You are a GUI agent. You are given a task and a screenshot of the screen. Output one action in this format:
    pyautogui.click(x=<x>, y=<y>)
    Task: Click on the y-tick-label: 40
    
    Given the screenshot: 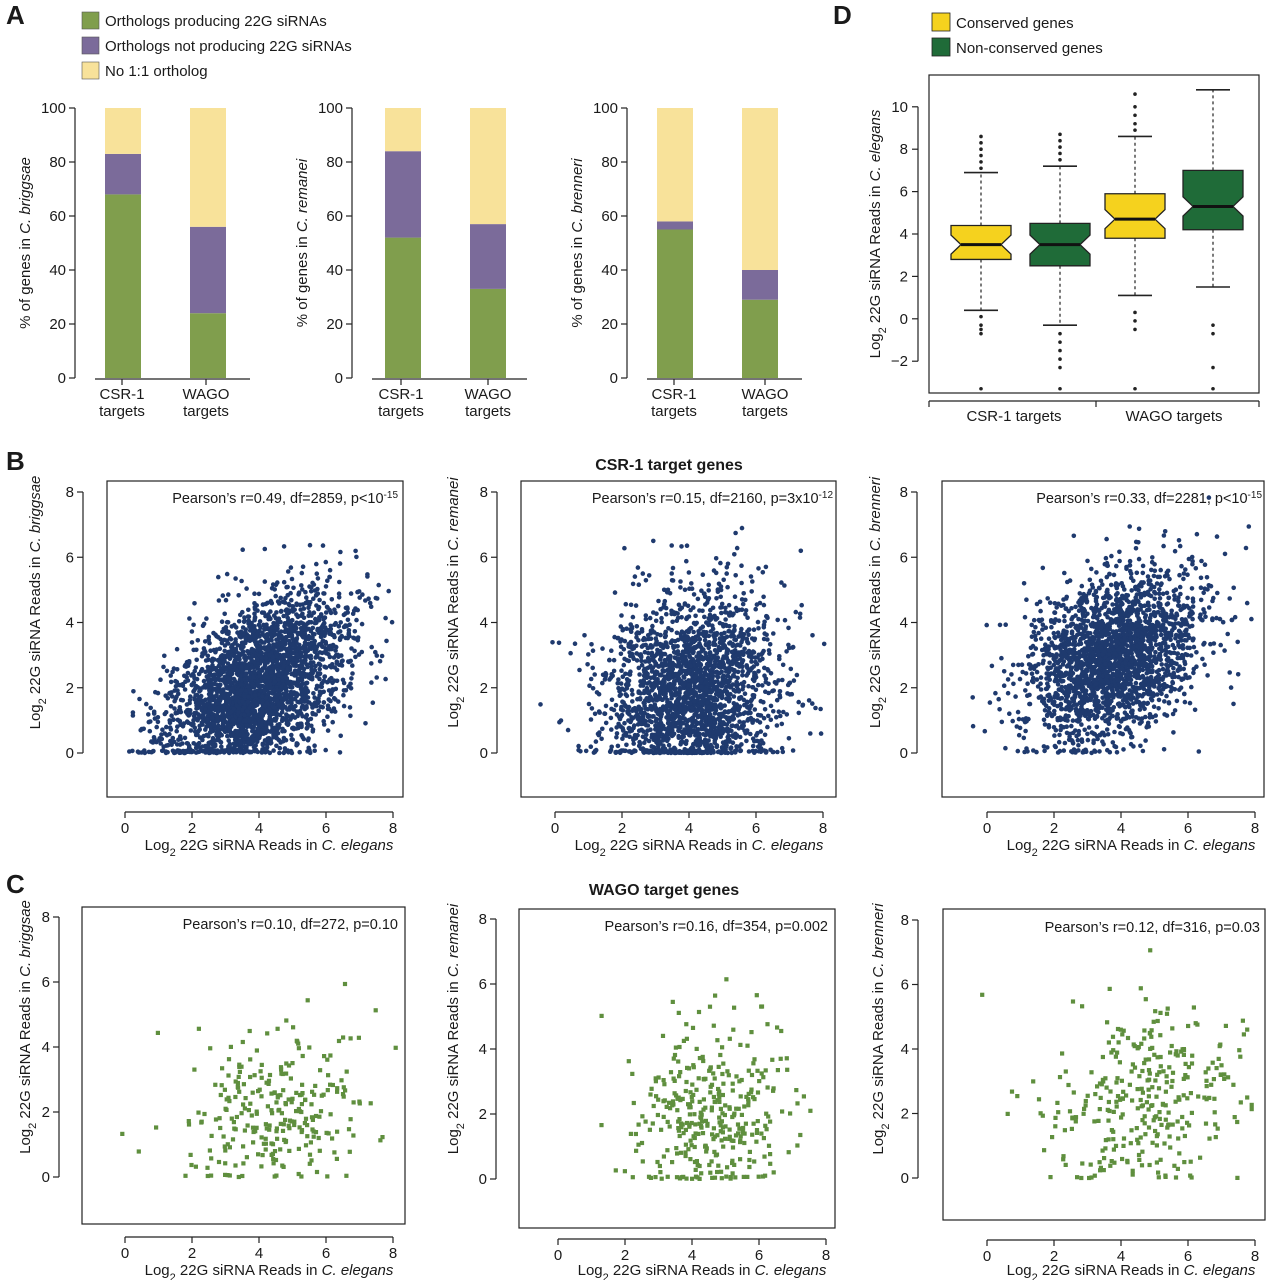 What is the action you would take?
    pyautogui.click(x=334, y=270)
    